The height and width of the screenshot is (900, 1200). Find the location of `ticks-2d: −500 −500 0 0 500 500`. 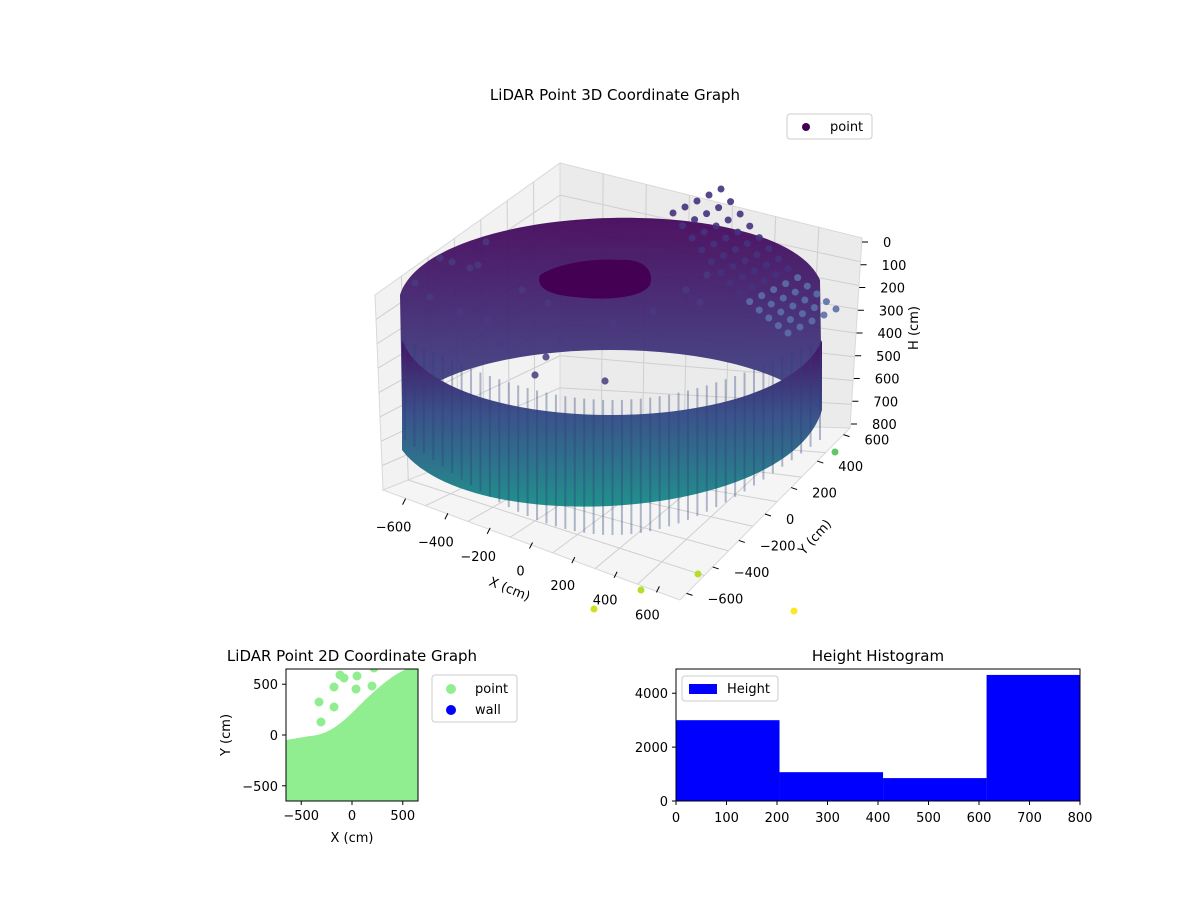

ticks-2d: −500 −500 0 0 500 500 is located at coordinates (328, 751).